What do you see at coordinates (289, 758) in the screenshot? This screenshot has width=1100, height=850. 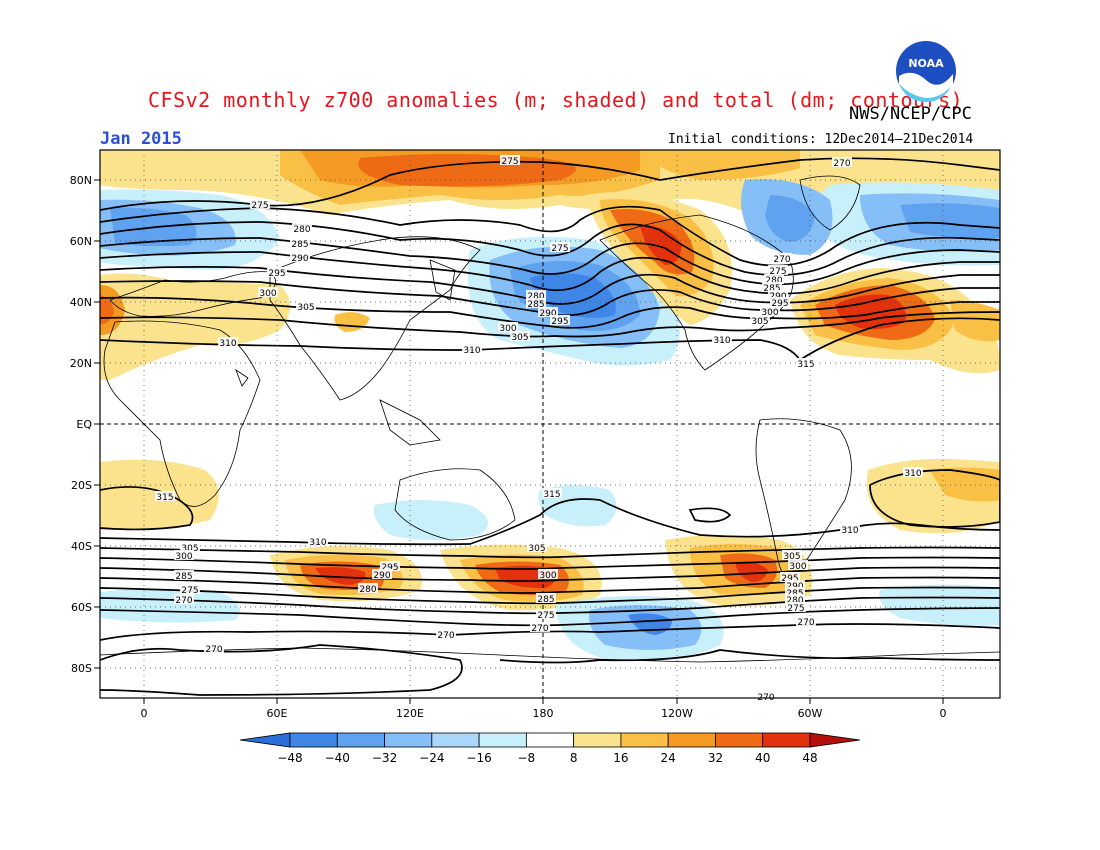 I see `colorbar-label: −48` at bounding box center [289, 758].